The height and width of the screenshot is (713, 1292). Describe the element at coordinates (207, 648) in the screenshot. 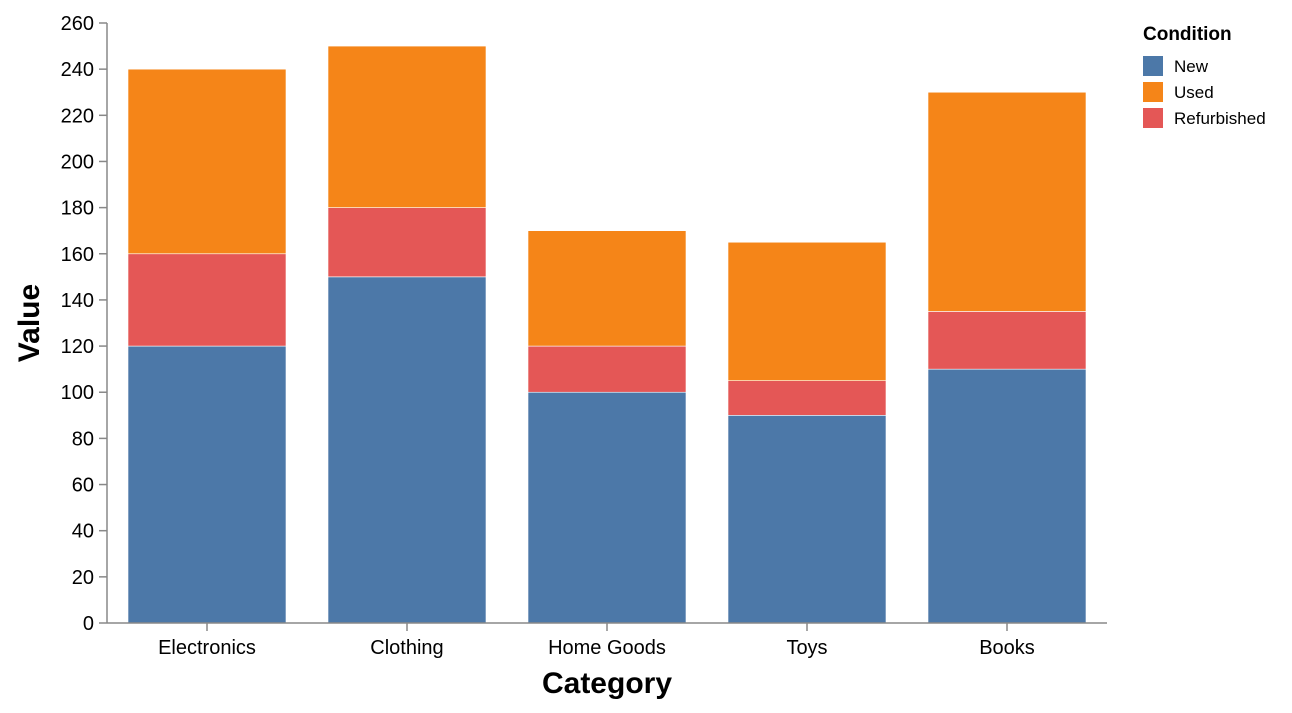

I see `x-tick-label-electronics: Electronics` at that location.